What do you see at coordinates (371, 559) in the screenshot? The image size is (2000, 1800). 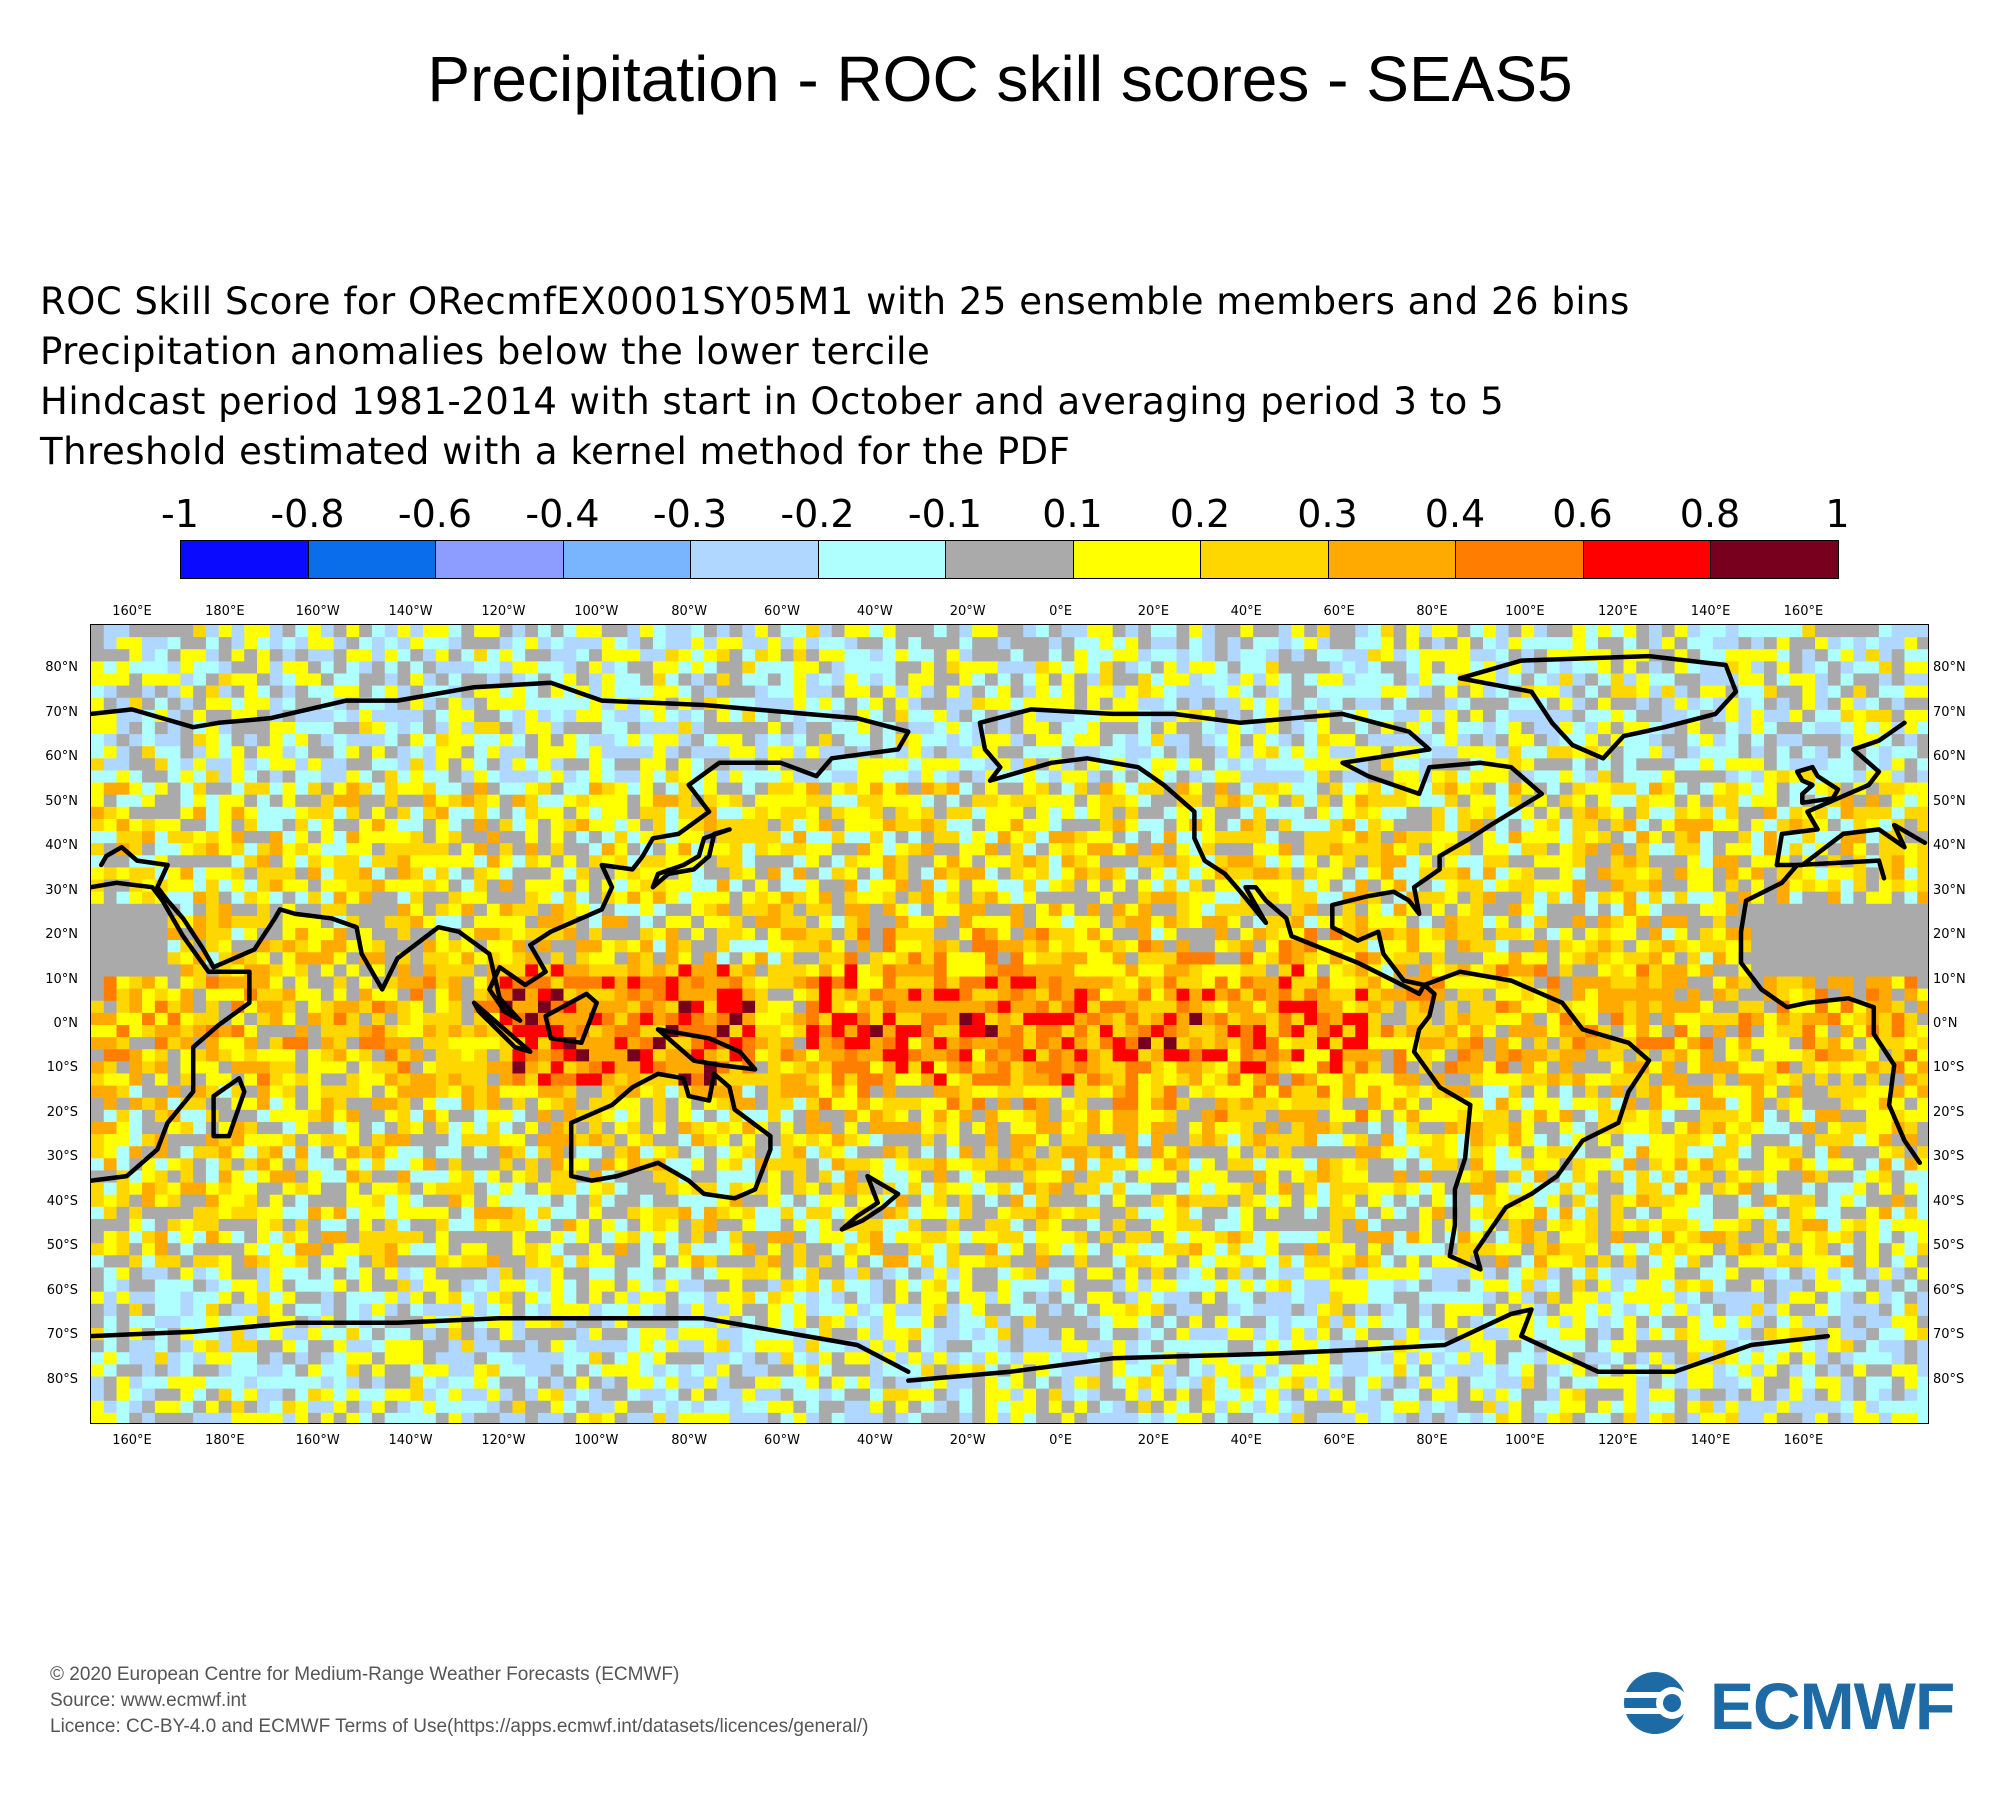 I see `colorbar-swatch` at bounding box center [371, 559].